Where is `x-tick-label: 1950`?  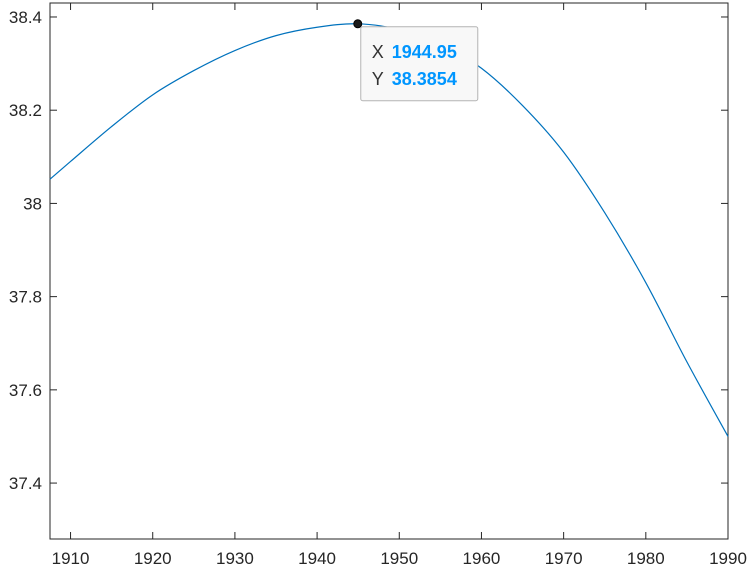
x-tick-label: 1950 is located at coordinates (399, 558).